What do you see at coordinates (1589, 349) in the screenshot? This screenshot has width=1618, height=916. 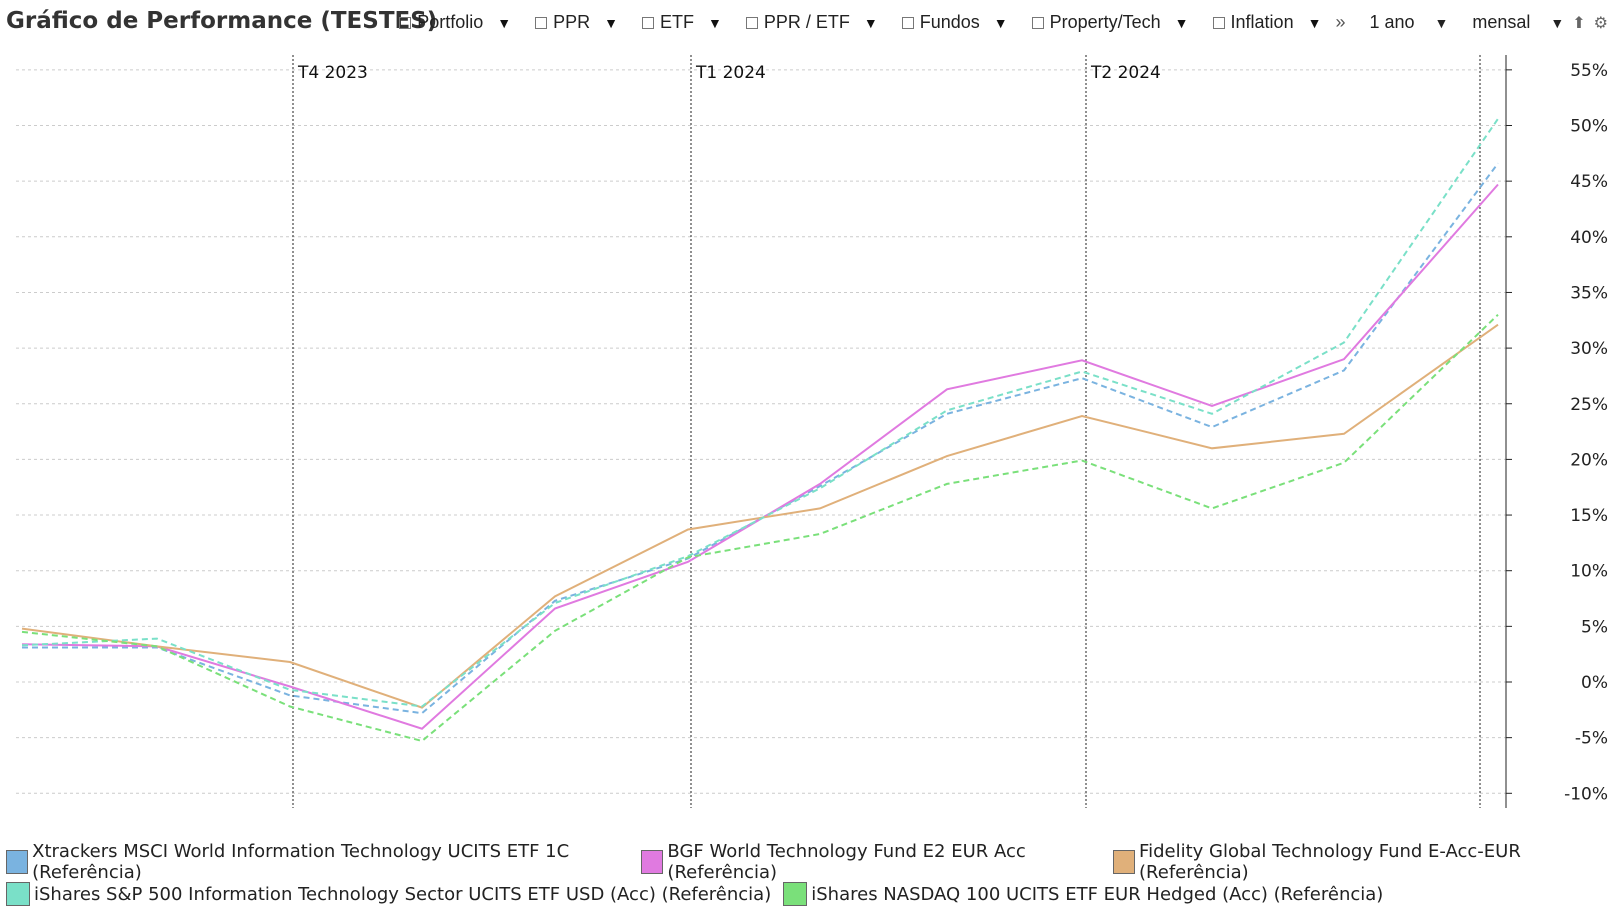 I see `y-tick-label: 30%` at bounding box center [1589, 349].